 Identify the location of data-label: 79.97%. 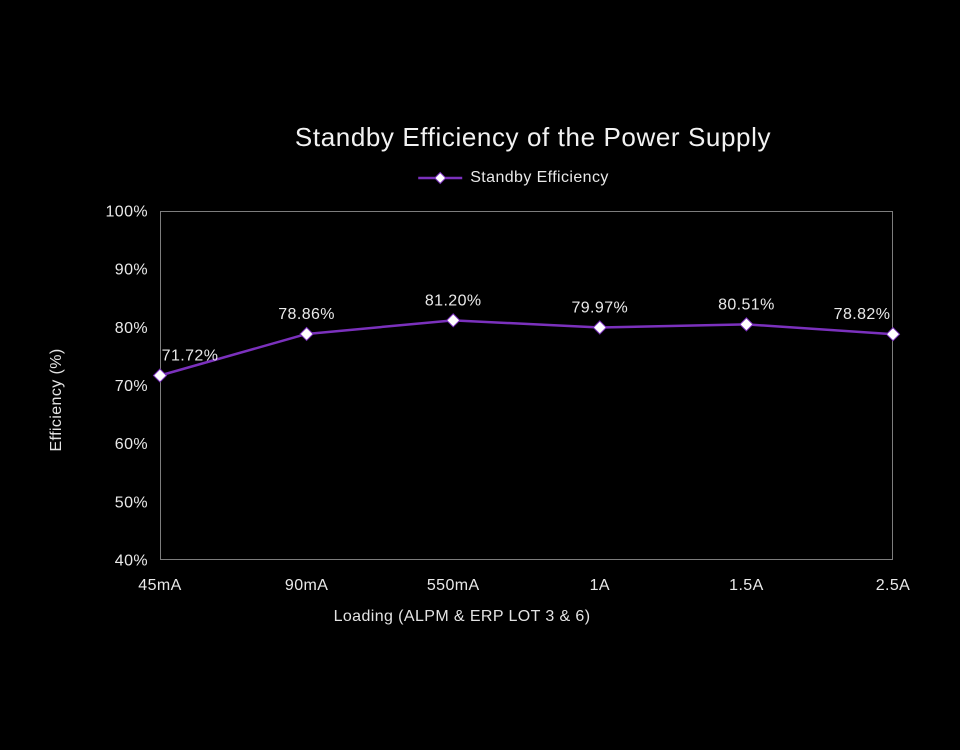
(599, 308).